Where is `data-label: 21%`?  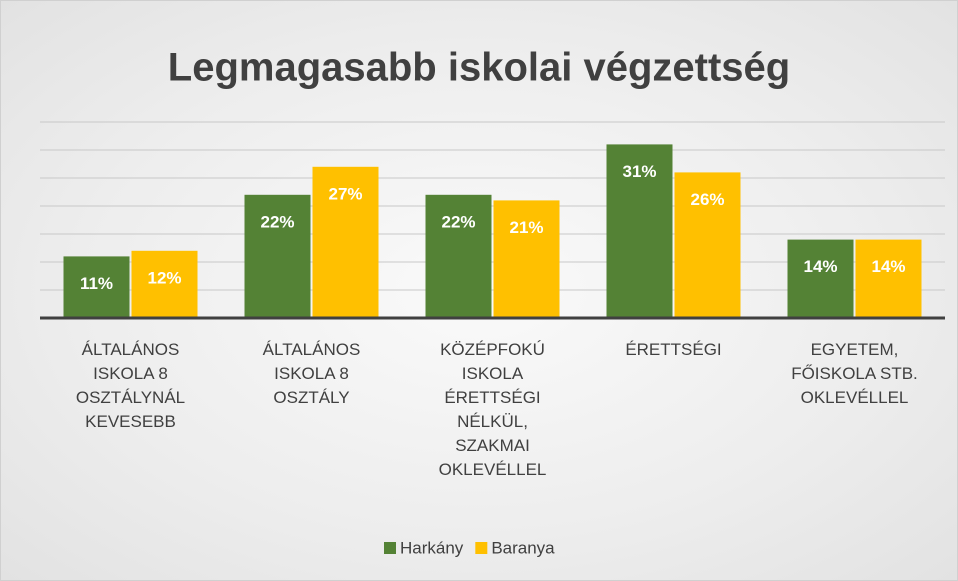 data-label: 21% is located at coordinates (526, 227).